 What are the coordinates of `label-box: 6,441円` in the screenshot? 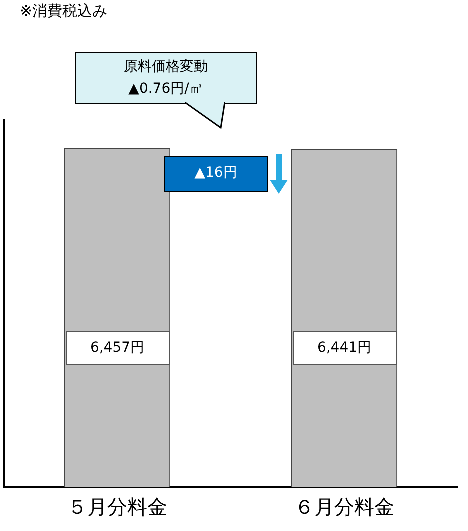 It's located at (344, 348).